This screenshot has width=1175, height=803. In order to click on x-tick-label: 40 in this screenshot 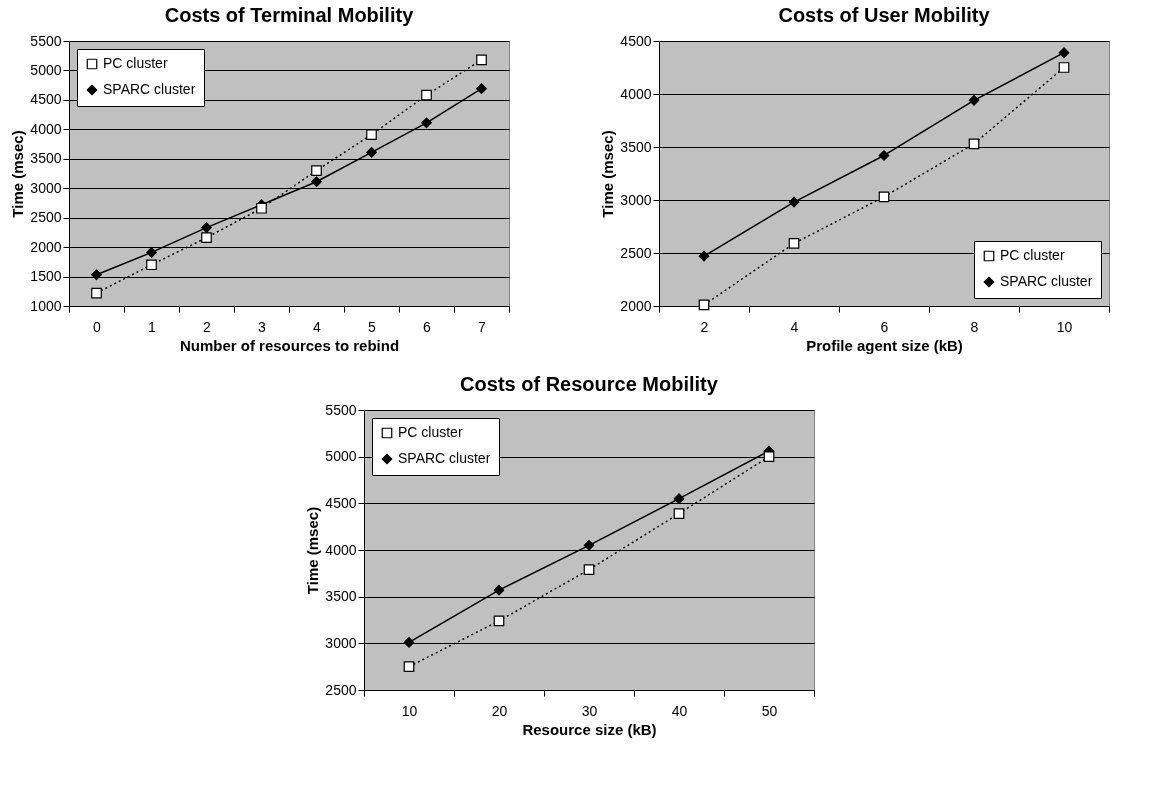, I will do `click(679, 710)`.